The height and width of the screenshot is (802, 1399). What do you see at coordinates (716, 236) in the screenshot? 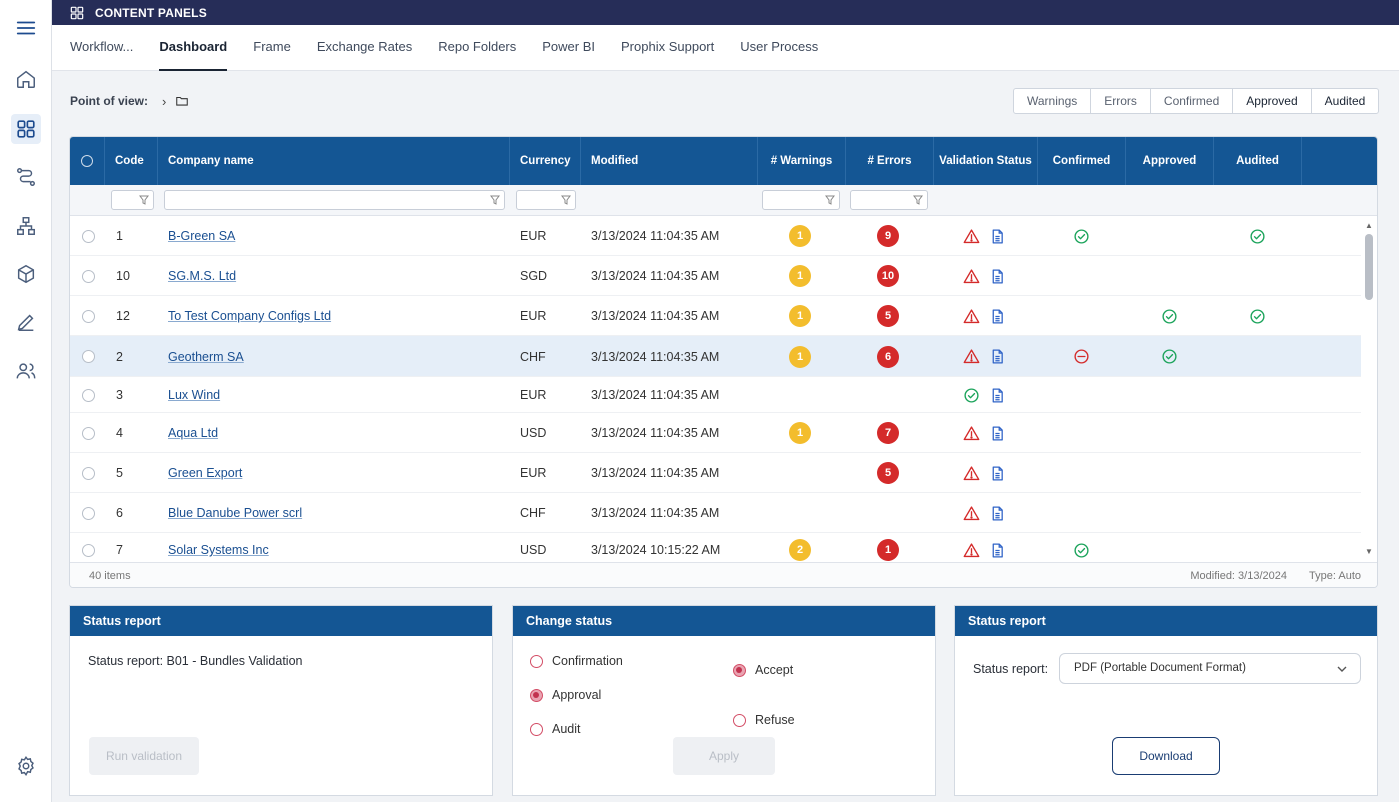
I see `table-row: 1 B-Green SA EUR 3/13/2024 11:04:35 AM 1 9` at bounding box center [716, 236].